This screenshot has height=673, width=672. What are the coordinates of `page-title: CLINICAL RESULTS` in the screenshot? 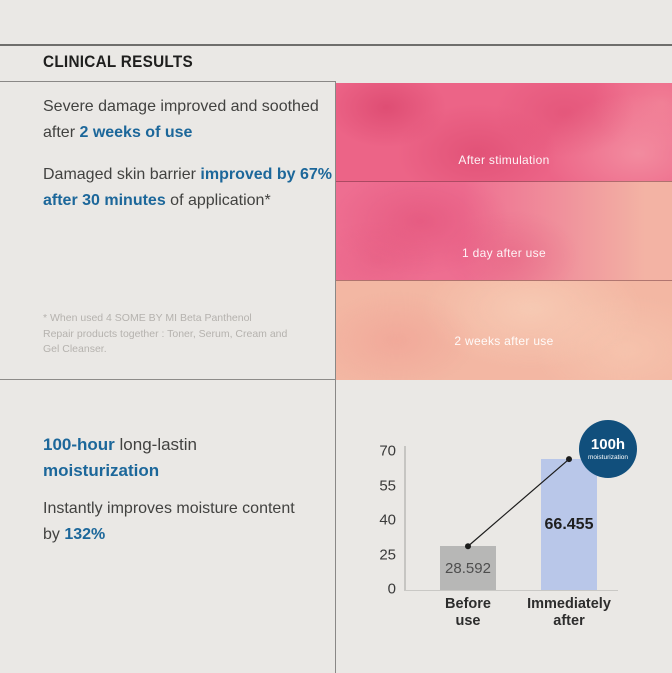 It's located at (118, 61).